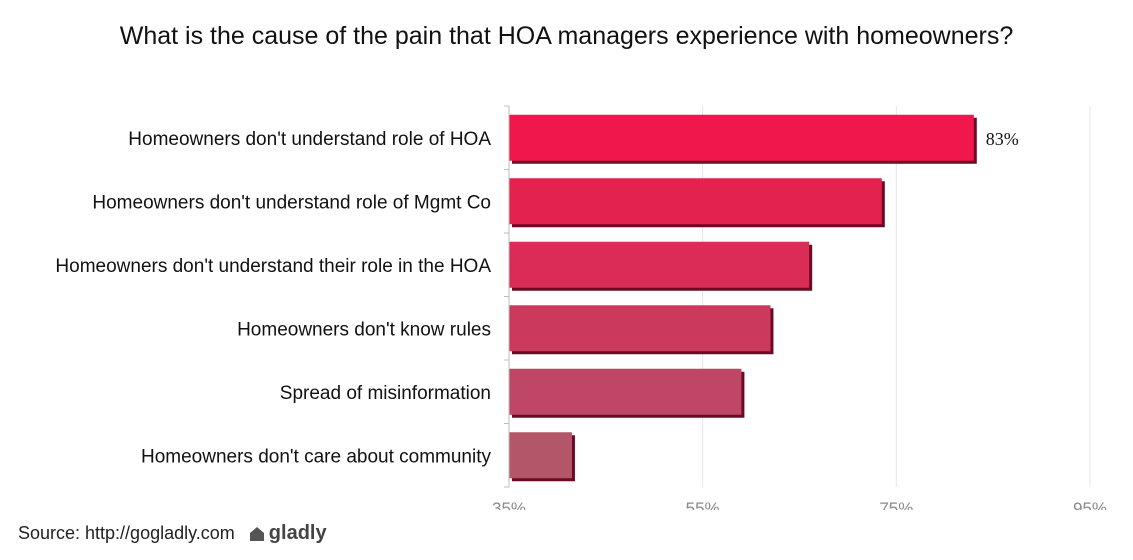  I want to click on category-label: Homeowners don't understand role of HOA, so click(309, 139).